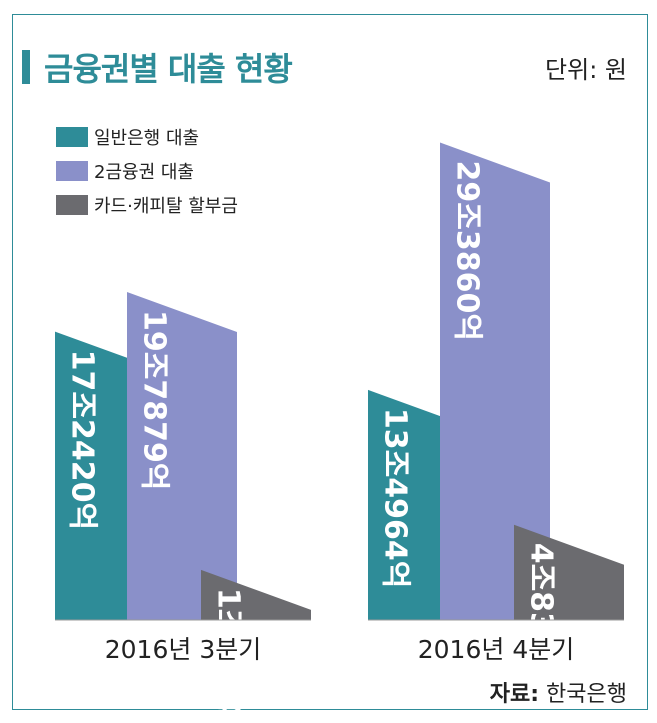  What do you see at coordinates (72, 171) in the screenshot?
I see `legend-swatch-second-tier` at bounding box center [72, 171].